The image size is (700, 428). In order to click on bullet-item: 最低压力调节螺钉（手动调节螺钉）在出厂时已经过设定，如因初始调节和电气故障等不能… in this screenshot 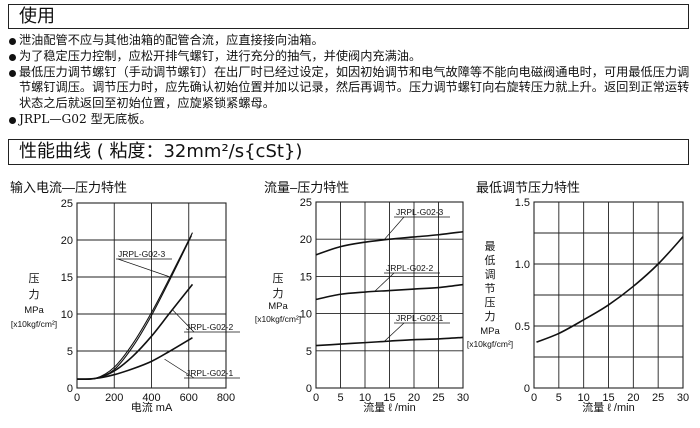, I will do `click(353, 88)`.